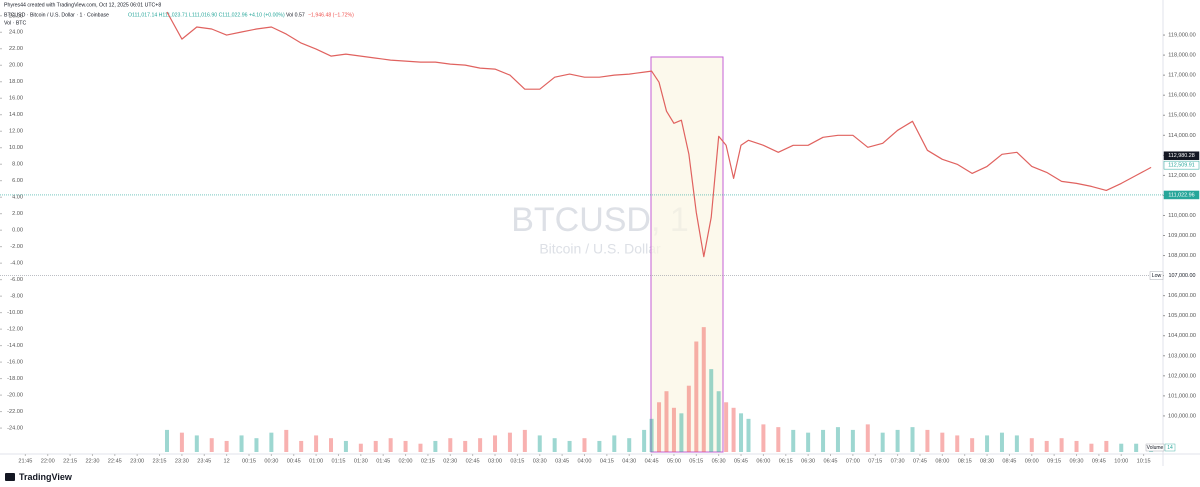 This screenshot has width=1200, height=487. Describe the element at coordinates (1182, 136) in the screenshot. I see `y-tick-label: 114,000.00` at that location.